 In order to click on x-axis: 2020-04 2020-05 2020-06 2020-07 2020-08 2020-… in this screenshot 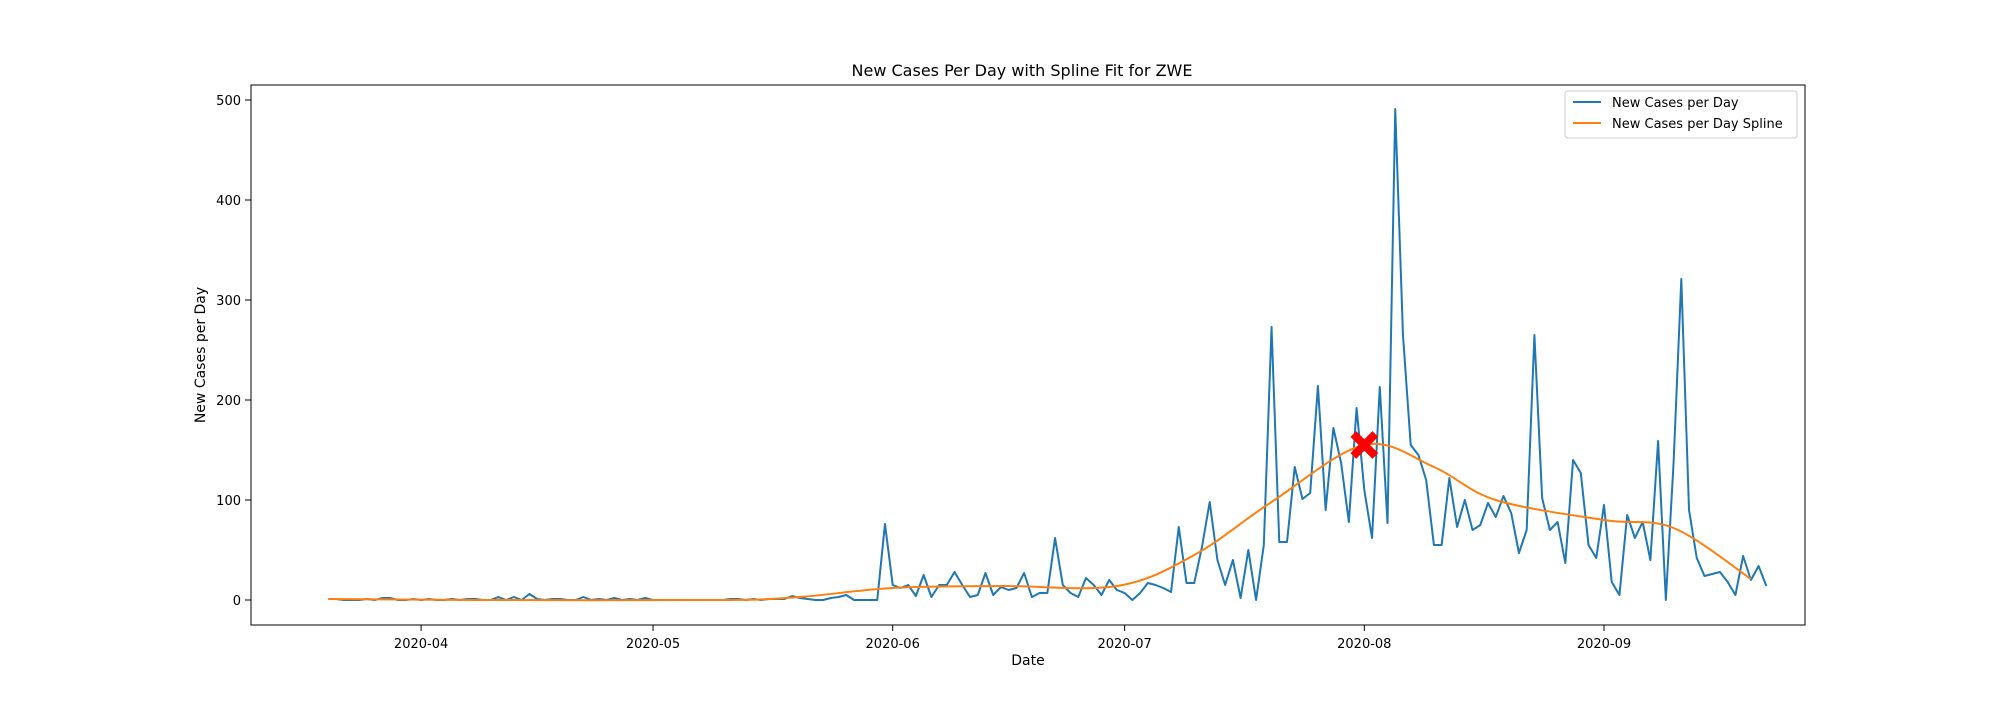, I will do `click(1012, 638)`.